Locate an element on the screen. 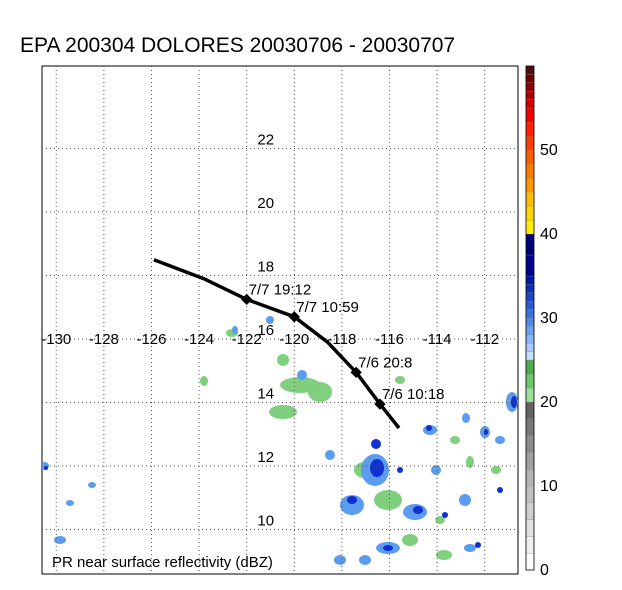 The height and width of the screenshot is (590, 622). track-point-label: 7/6 10:18 is located at coordinates (413, 394).